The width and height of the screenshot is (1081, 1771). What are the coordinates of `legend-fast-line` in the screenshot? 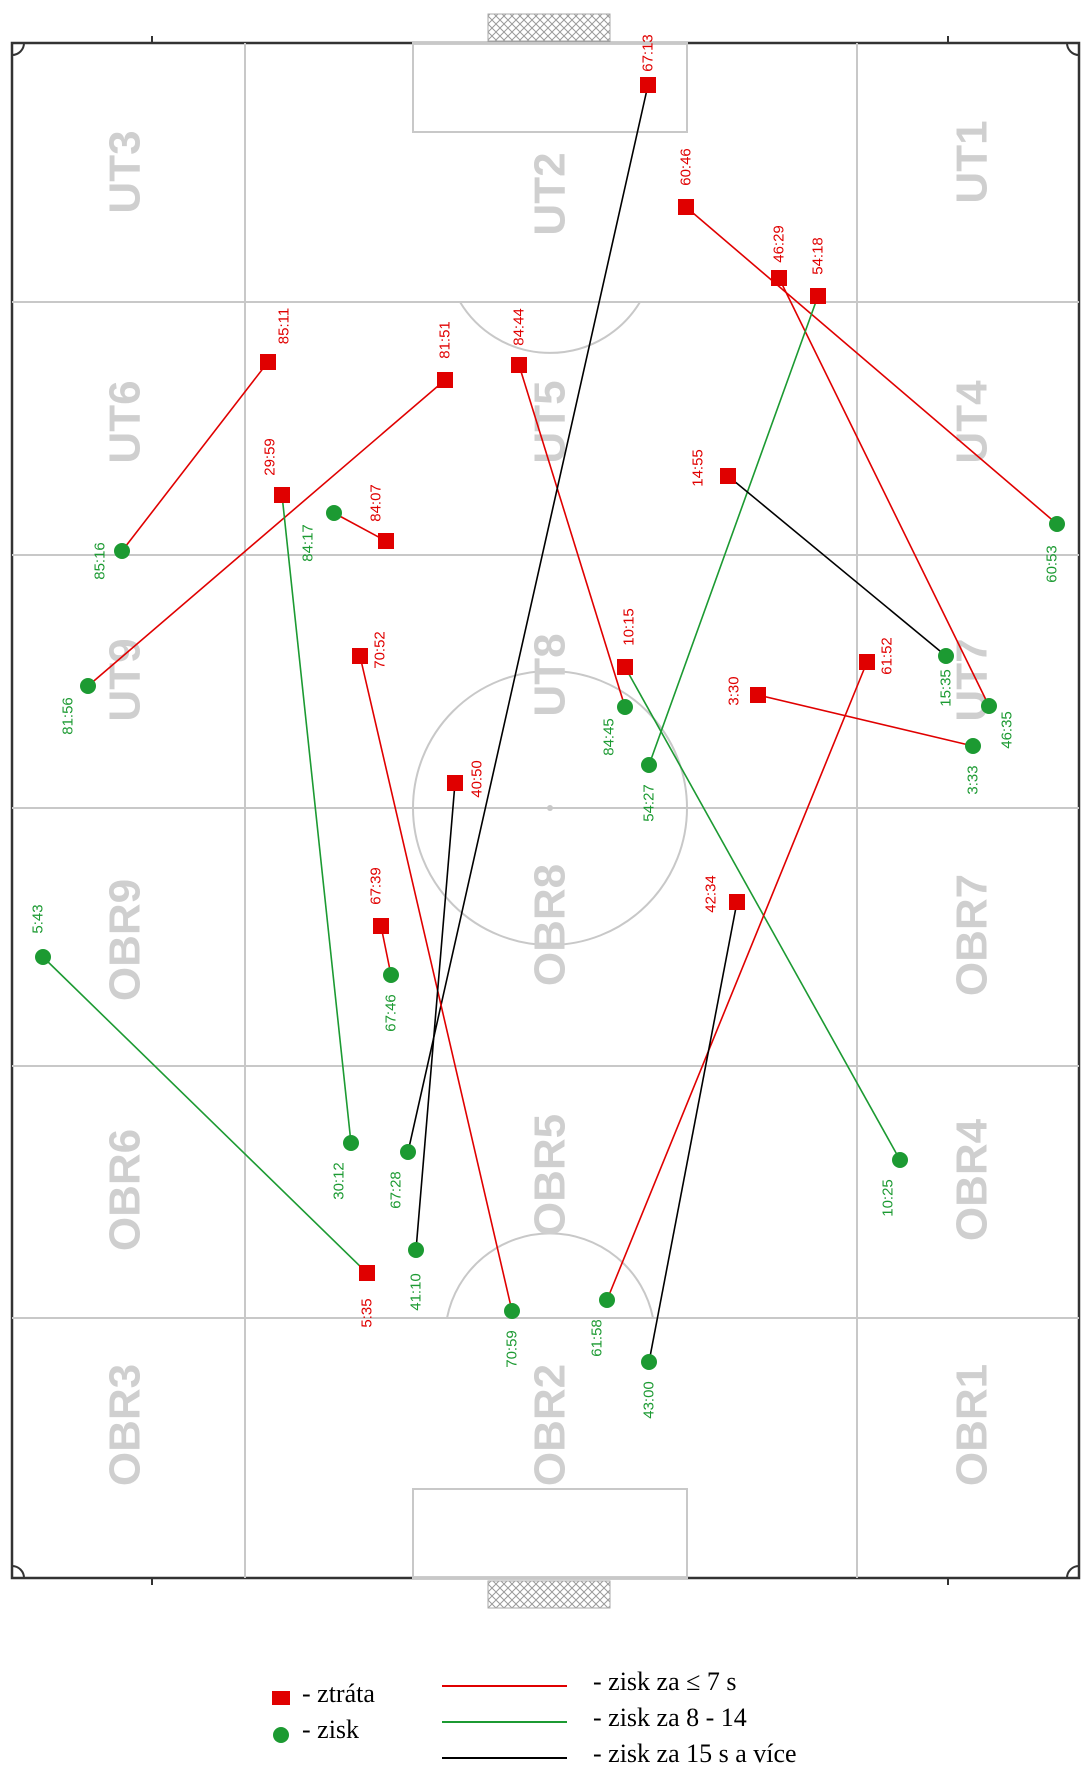 It's located at (504, 1686).